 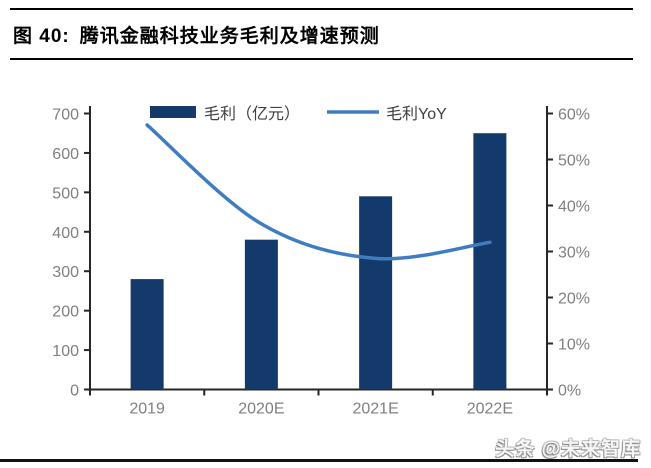 I want to click on top-divider, so click(x=321, y=9).